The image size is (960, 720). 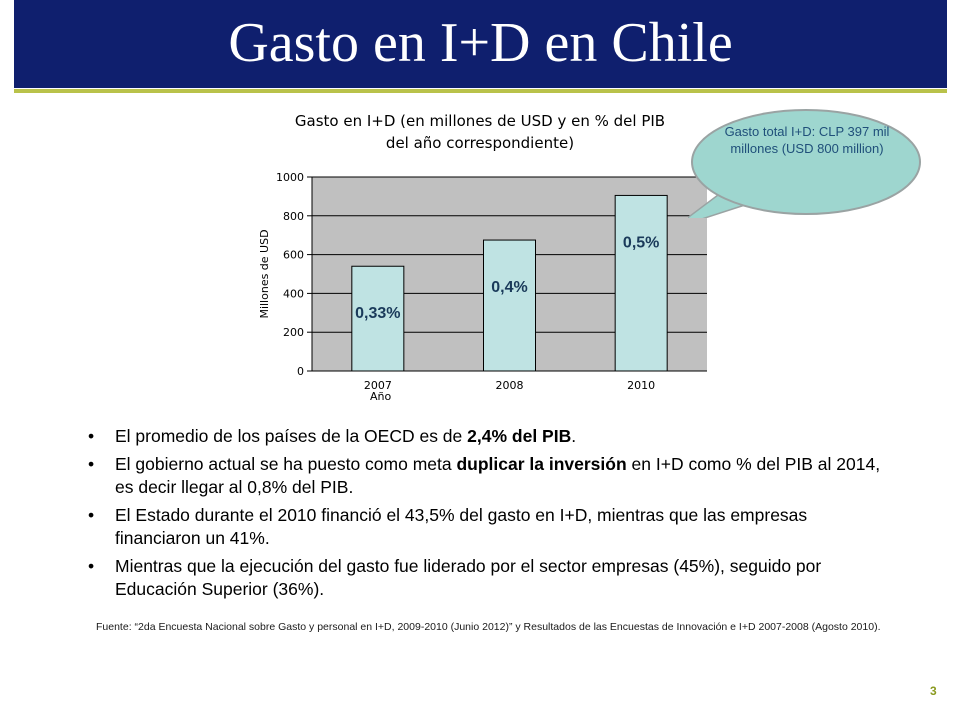 What do you see at coordinates (377, 313) in the screenshot?
I see `bar-data-label: 0,33%` at bounding box center [377, 313].